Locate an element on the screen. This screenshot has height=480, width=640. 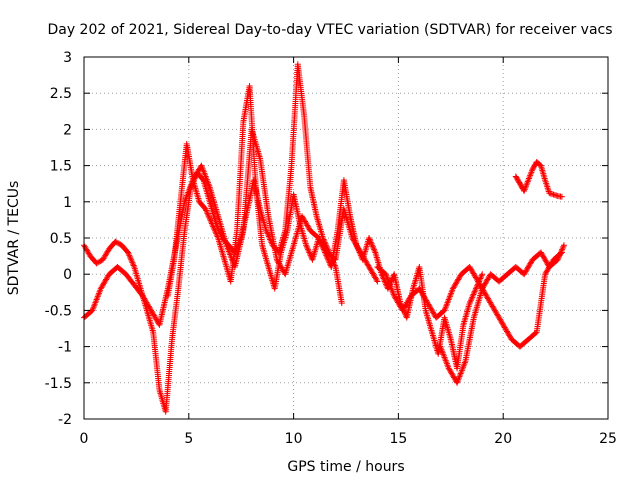
x-tick-label: 5 is located at coordinates (188, 439).